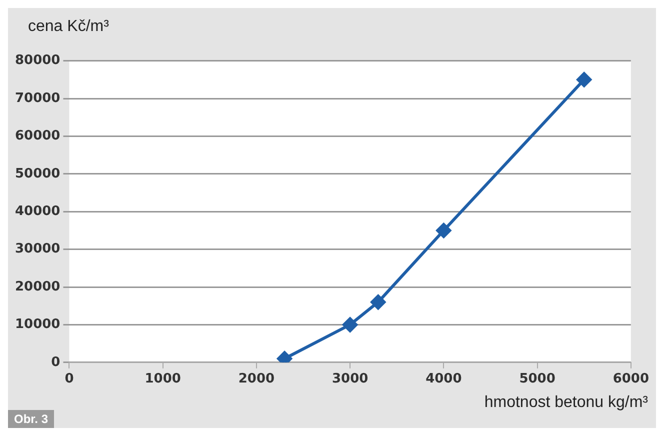 This screenshot has height=436, width=664. I want to click on y-tick-label: 50000, so click(37, 174).